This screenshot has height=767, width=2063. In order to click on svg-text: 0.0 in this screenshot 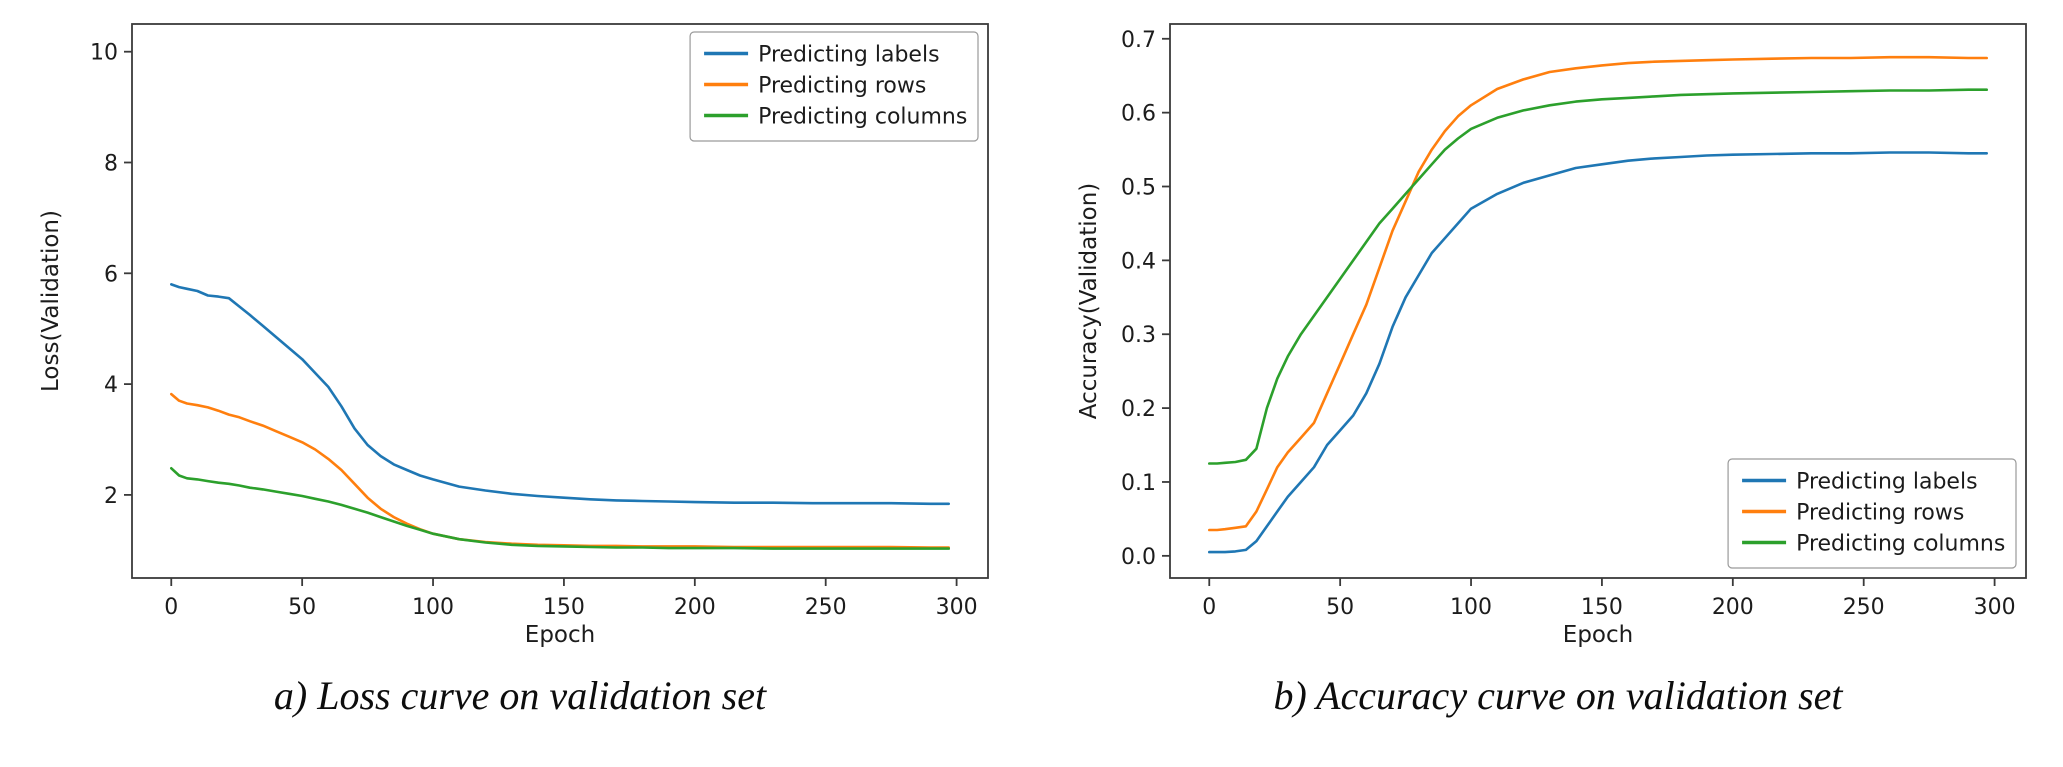, I will do `click(1138, 557)`.